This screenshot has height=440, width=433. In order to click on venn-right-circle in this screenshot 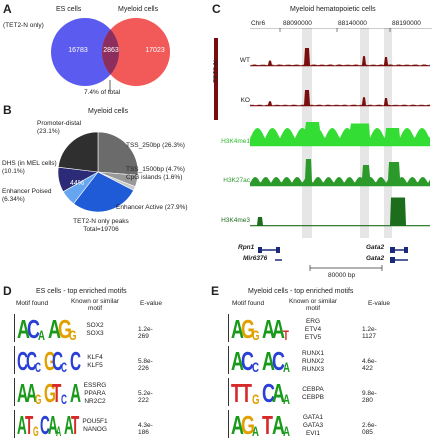, I will do `click(136, 52)`.